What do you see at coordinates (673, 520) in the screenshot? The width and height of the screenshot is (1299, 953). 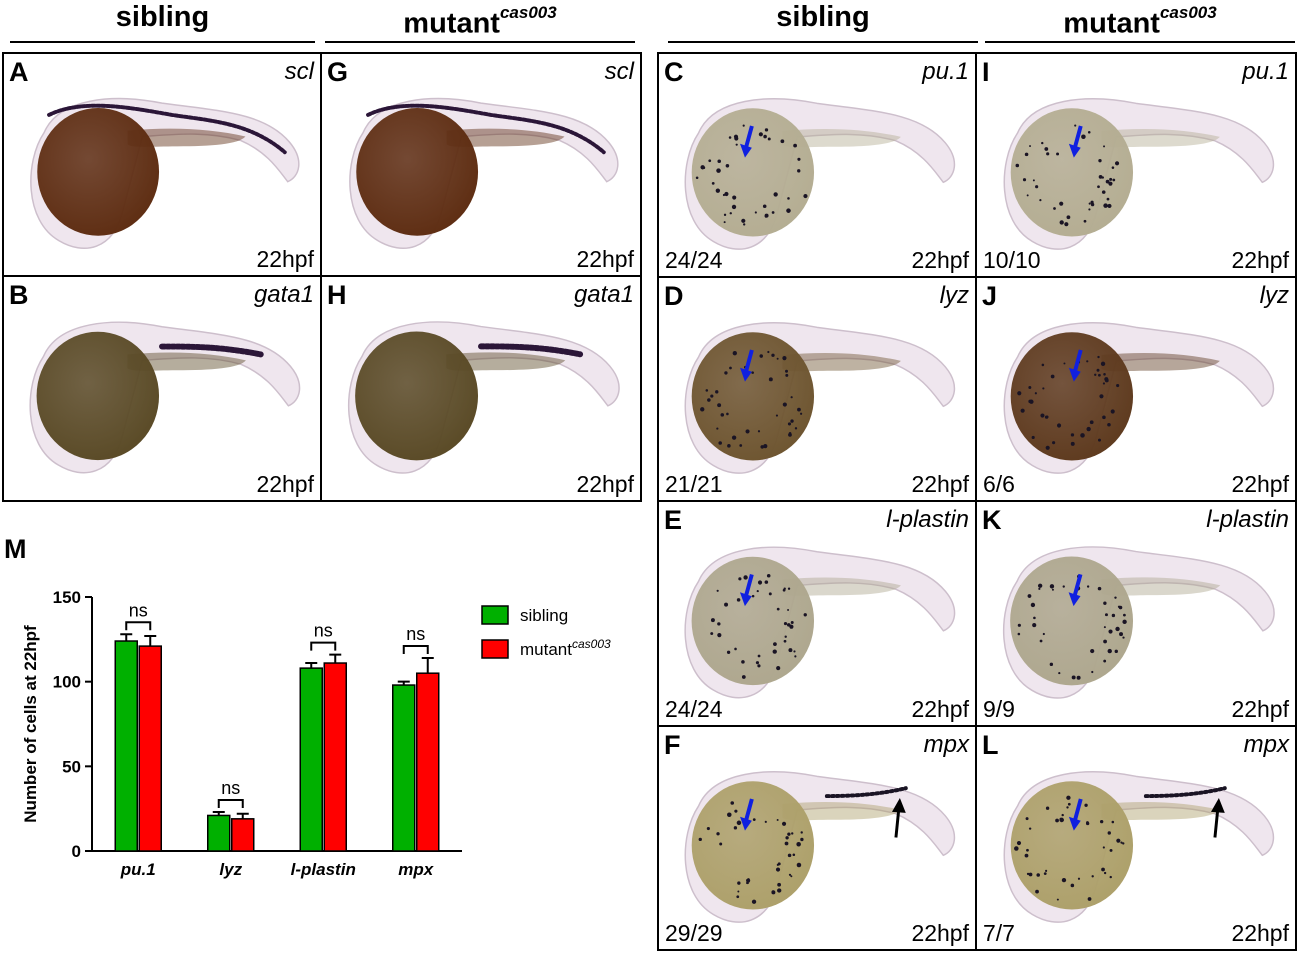 I see `panel-letter: E` at bounding box center [673, 520].